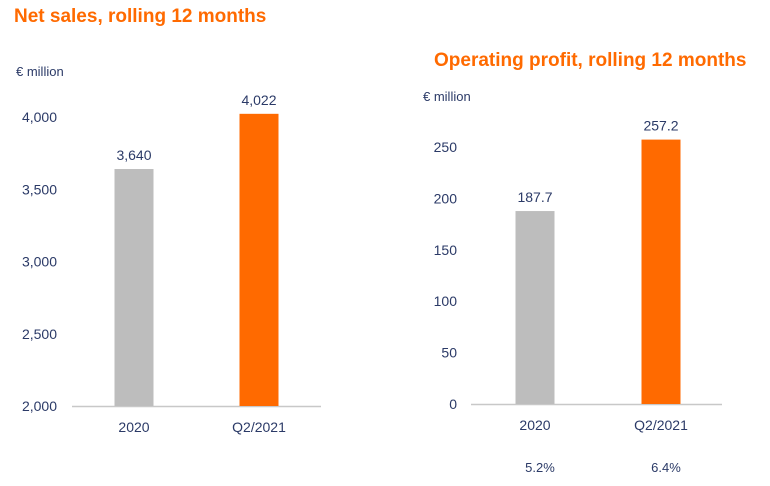 The height and width of the screenshot is (486, 770). What do you see at coordinates (446, 147) in the screenshot?
I see `operating-profit-y-tick-label: 250` at bounding box center [446, 147].